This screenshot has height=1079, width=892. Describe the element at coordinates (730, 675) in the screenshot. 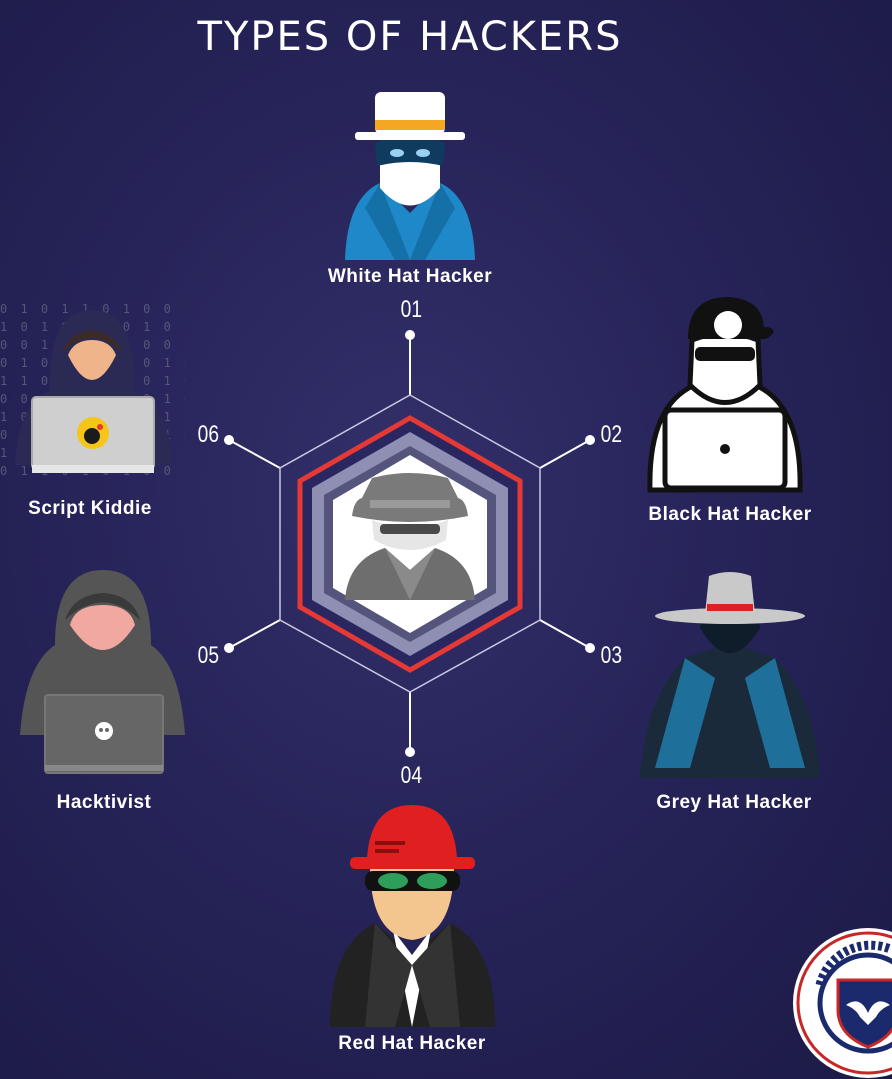

I see `grey-hat-hacker-icon` at that location.